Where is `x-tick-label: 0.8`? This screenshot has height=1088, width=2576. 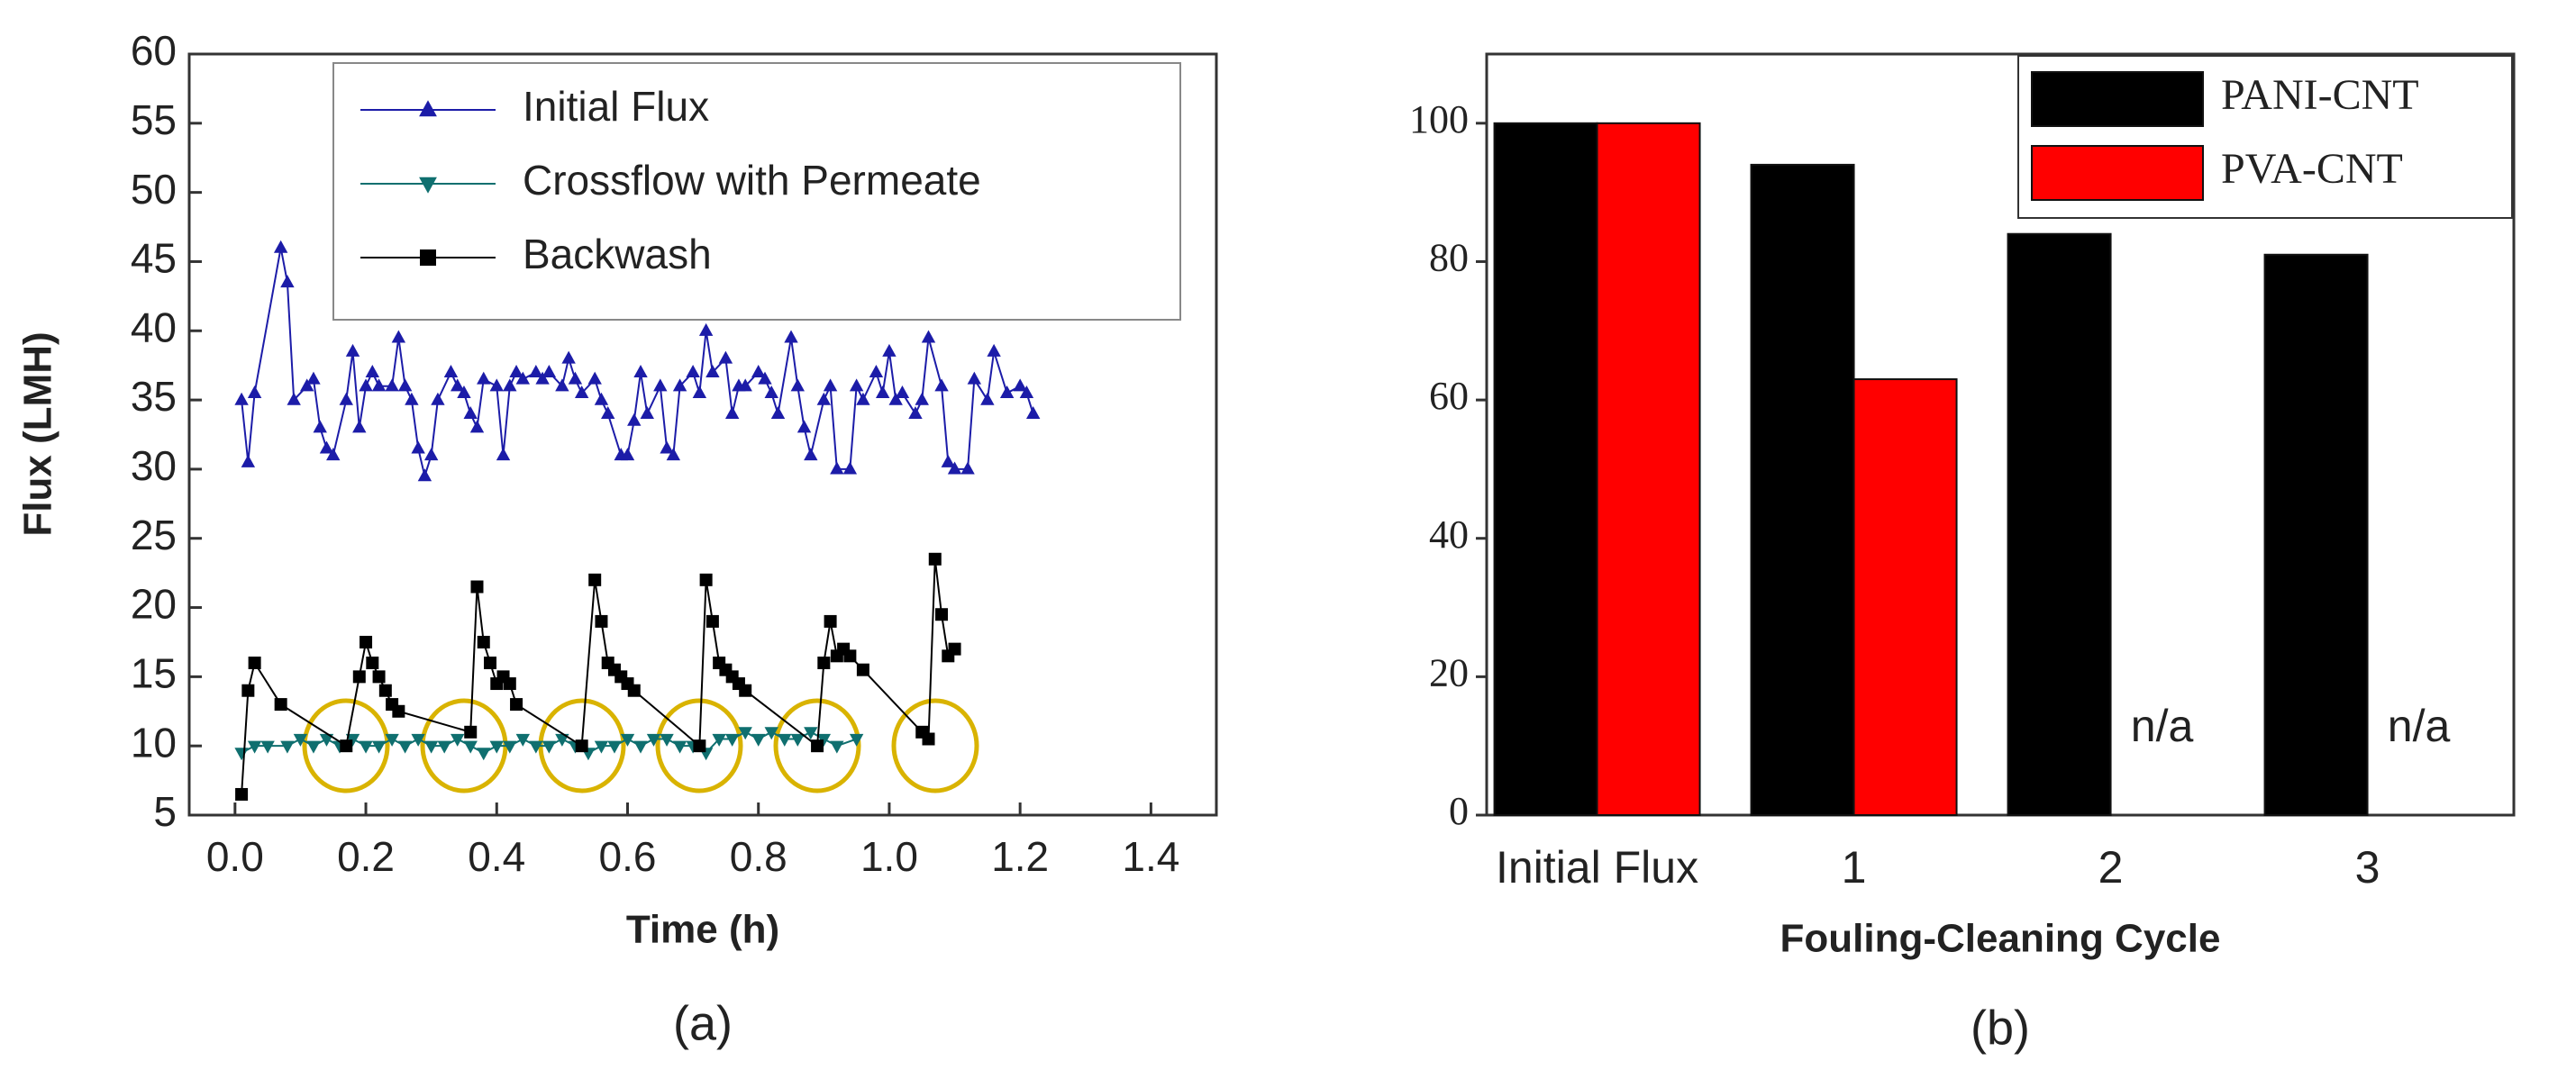
x-tick-label: 0.8 is located at coordinates (758, 857).